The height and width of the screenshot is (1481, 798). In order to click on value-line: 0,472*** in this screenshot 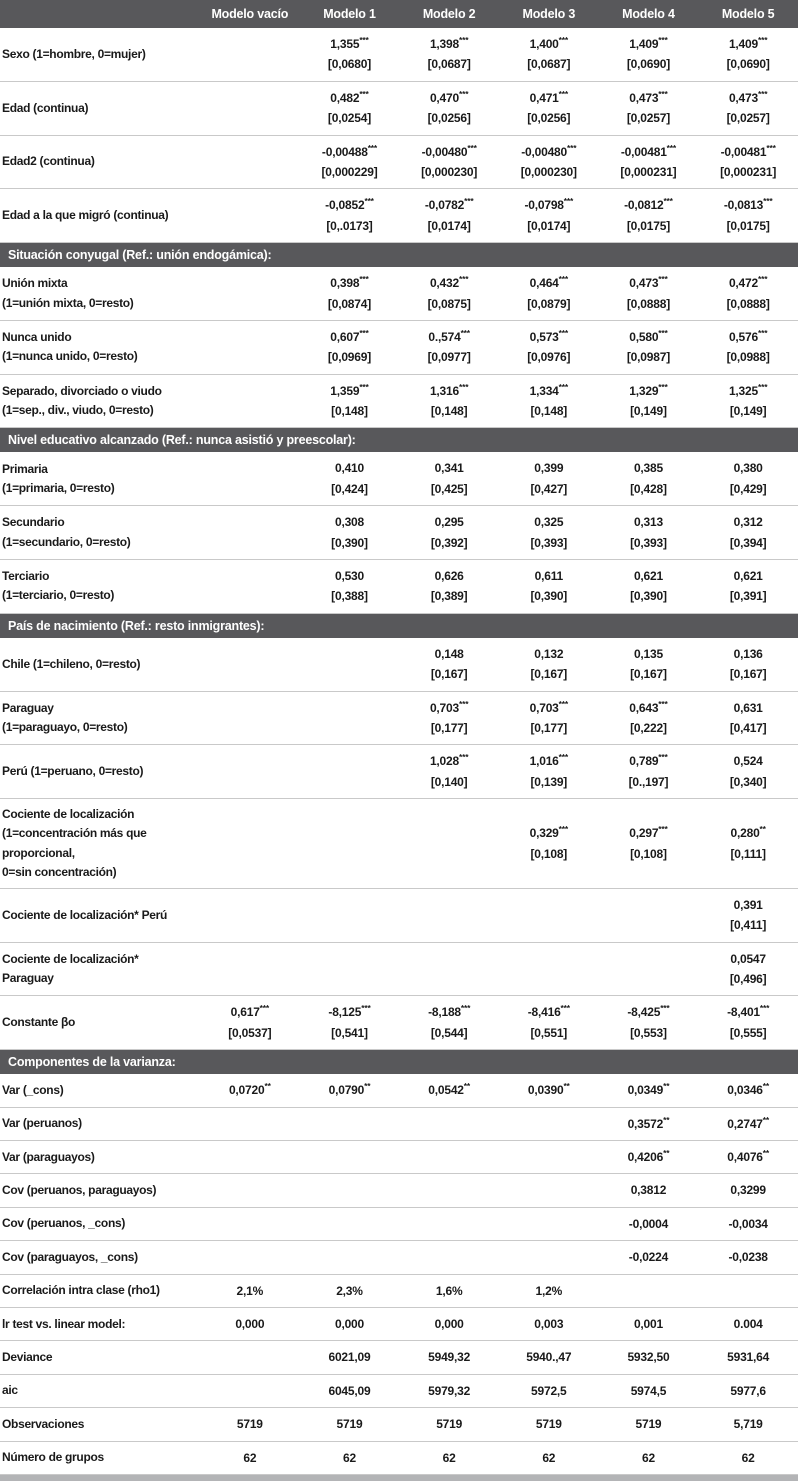, I will do `click(748, 282)`.